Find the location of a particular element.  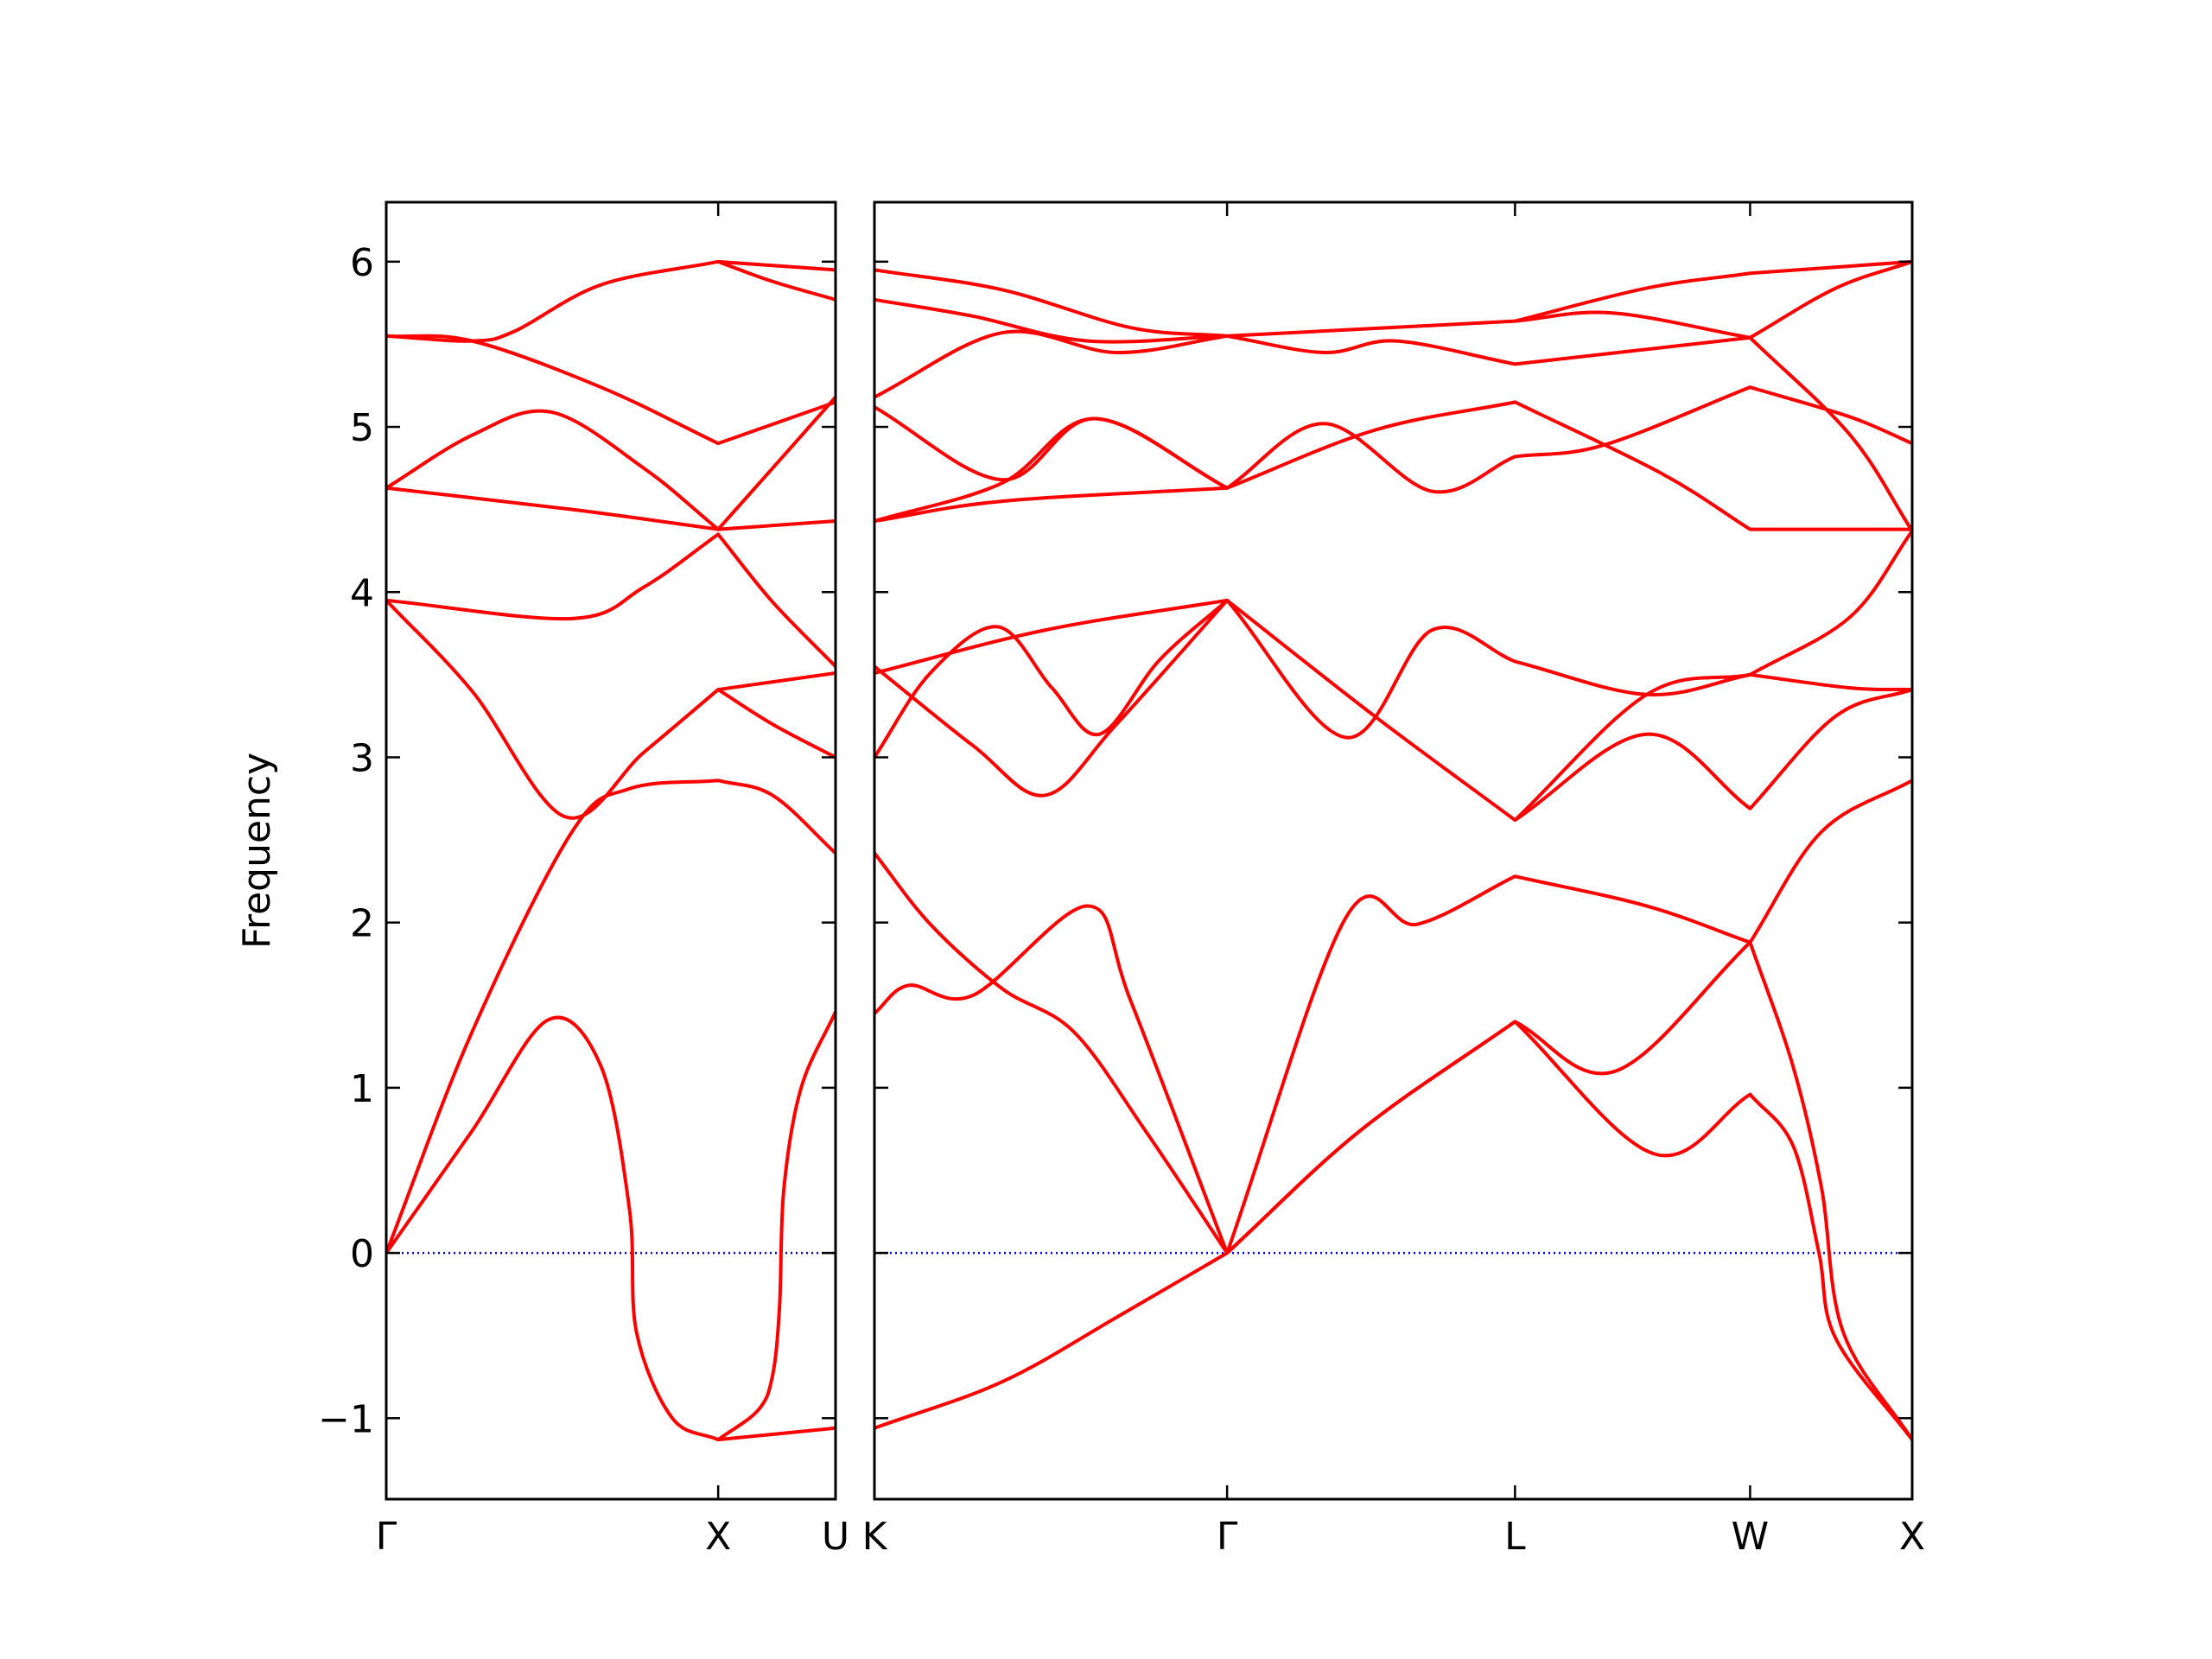

x-tick-label: U is located at coordinates (835, 1537).